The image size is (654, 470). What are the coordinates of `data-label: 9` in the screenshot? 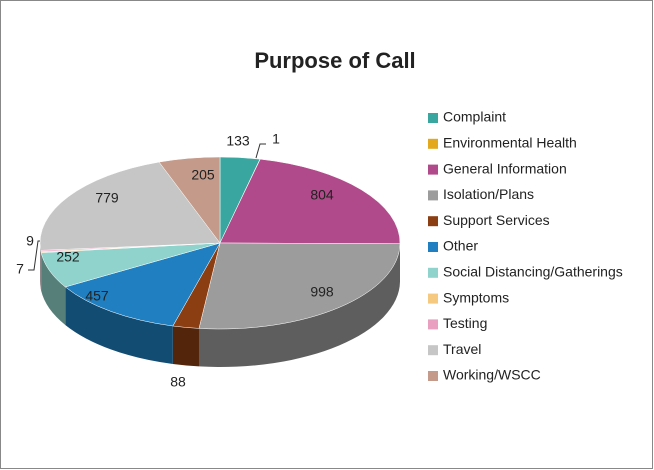 It's located at (30, 241).